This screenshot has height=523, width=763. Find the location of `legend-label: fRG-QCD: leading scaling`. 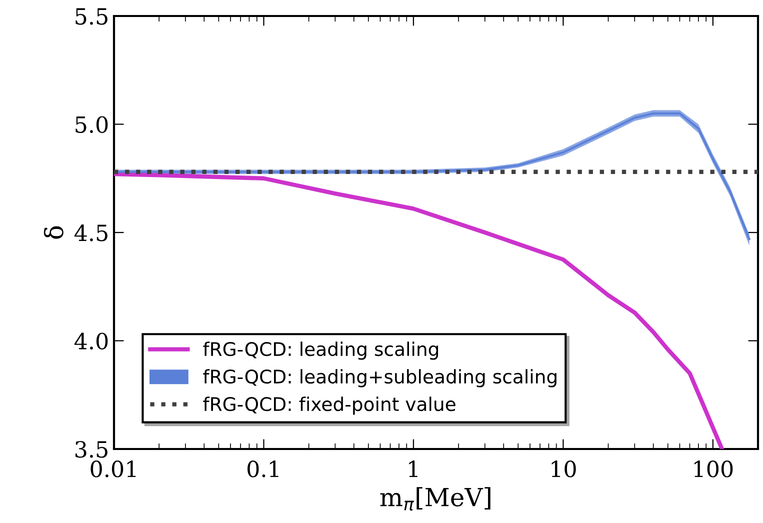

legend-label: fRG-QCD: leading scaling is located at coordinates (320, 351).